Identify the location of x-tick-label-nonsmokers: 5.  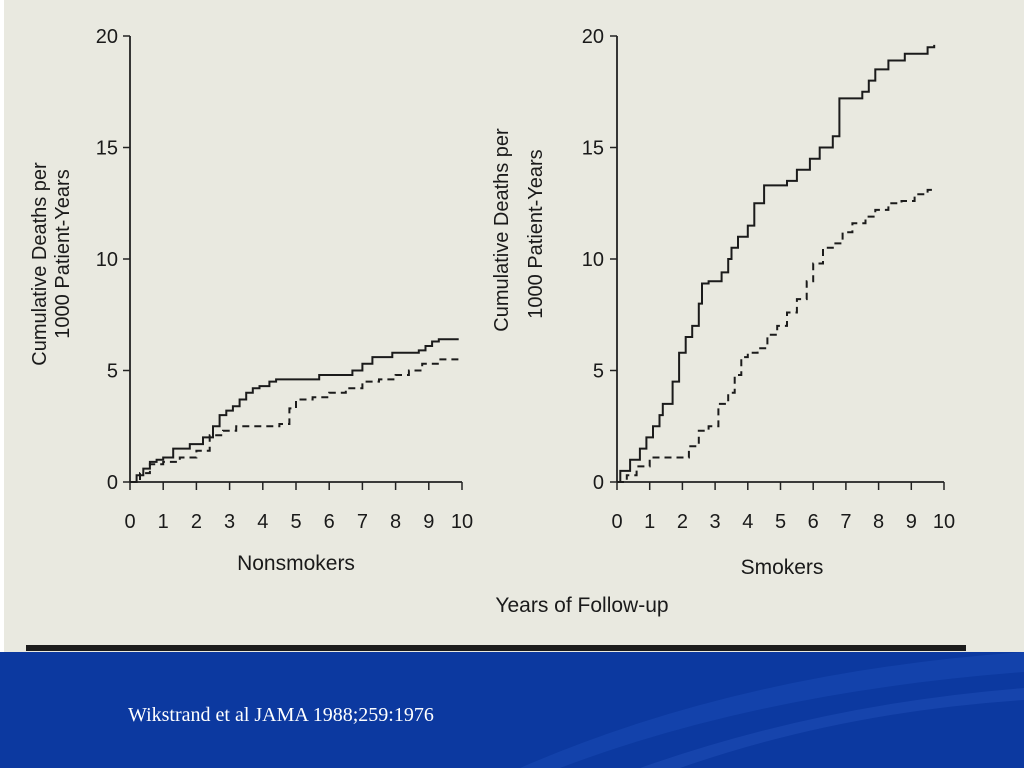
(295, 522).